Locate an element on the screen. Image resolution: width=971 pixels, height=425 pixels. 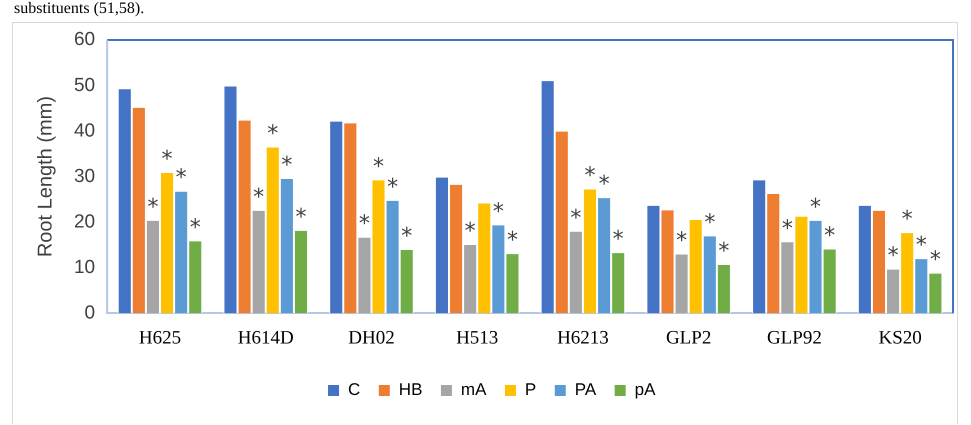
x-tick-label: KS20 is located at coordinates (900, 338).